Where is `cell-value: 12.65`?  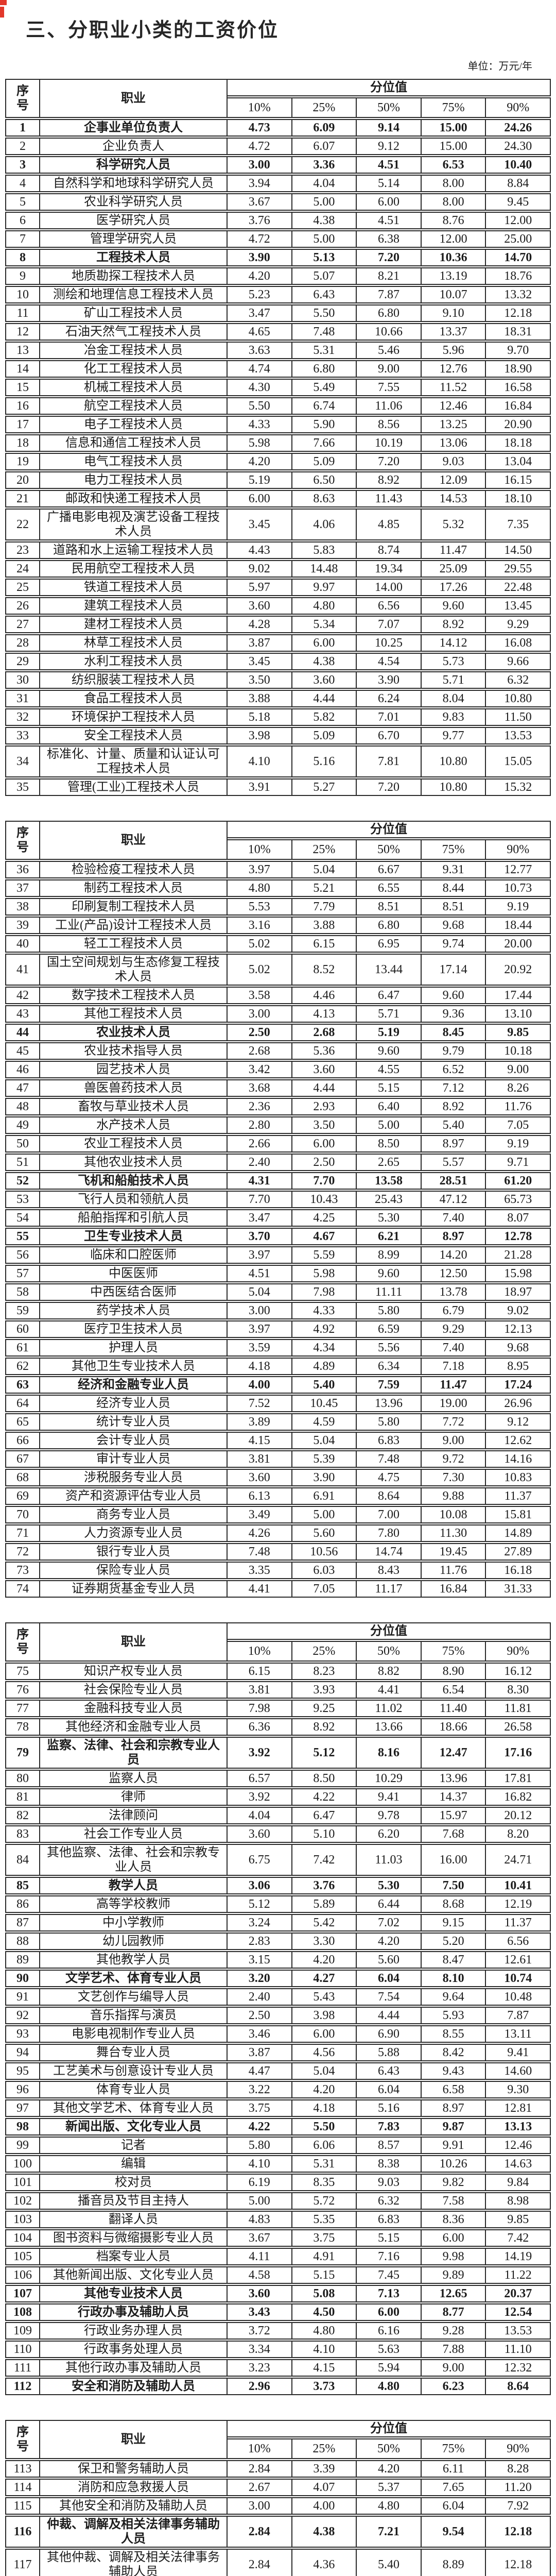
cell-value: 12.65 is located at coordinates (453, 2293).